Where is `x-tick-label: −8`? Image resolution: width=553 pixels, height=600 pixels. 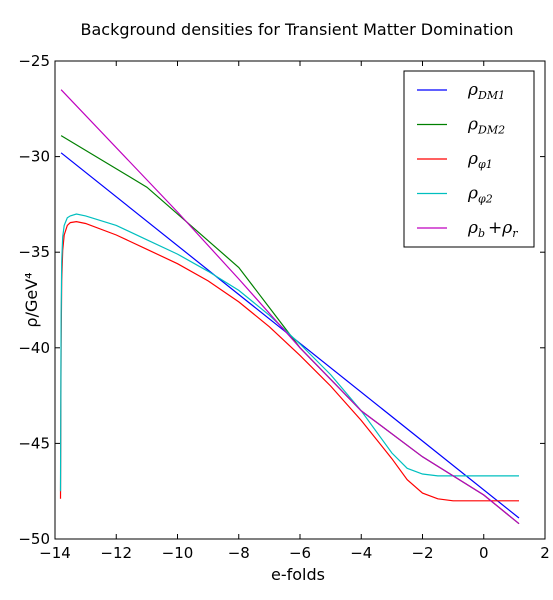
x-tick-label: −8 is located at coordinates (239, 553).